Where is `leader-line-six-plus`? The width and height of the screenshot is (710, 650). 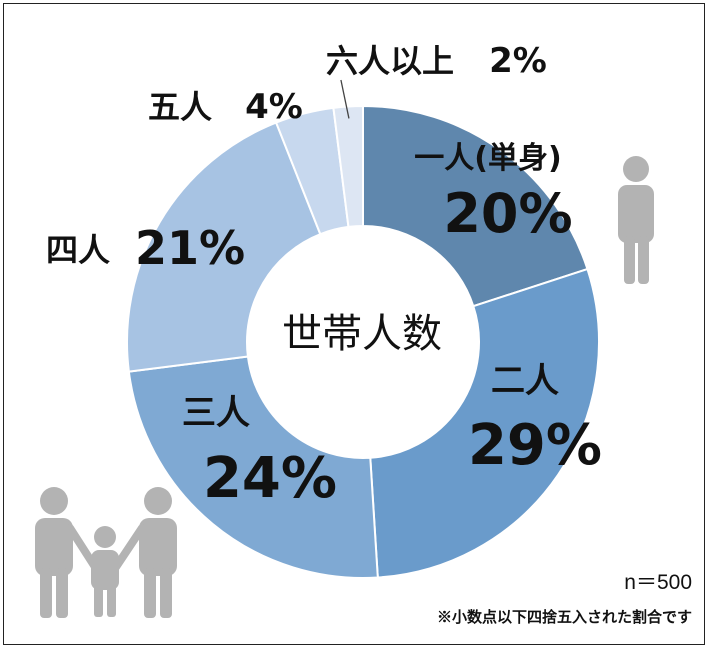 leader-line-six-plus is located at coordinates (345, 99).